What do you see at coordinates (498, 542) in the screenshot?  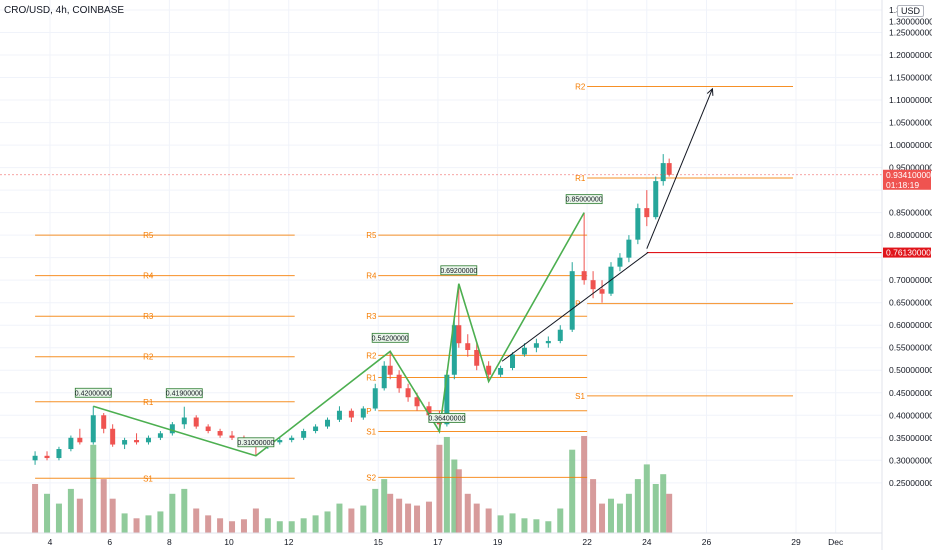 I see `time-axis-label: 19` at bounding box center [498, 542].